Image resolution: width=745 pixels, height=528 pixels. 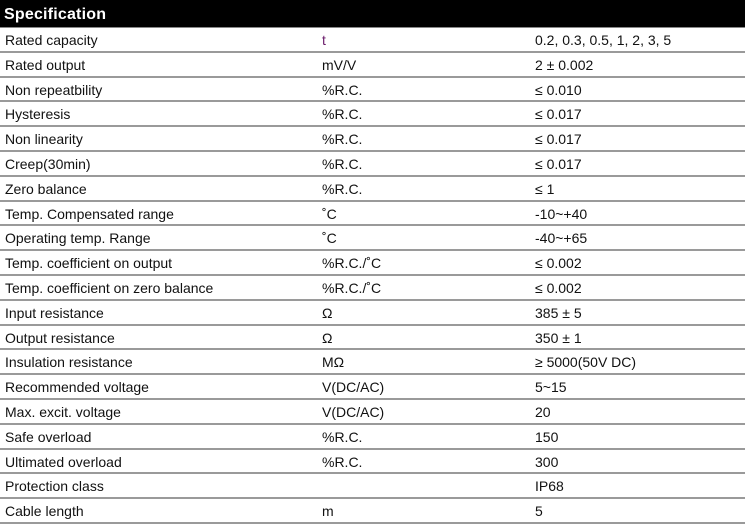 What do you see at coordinates (539, 511) in the screenshot?
I see `value-cell: 5` at bounding box center [539, 511].